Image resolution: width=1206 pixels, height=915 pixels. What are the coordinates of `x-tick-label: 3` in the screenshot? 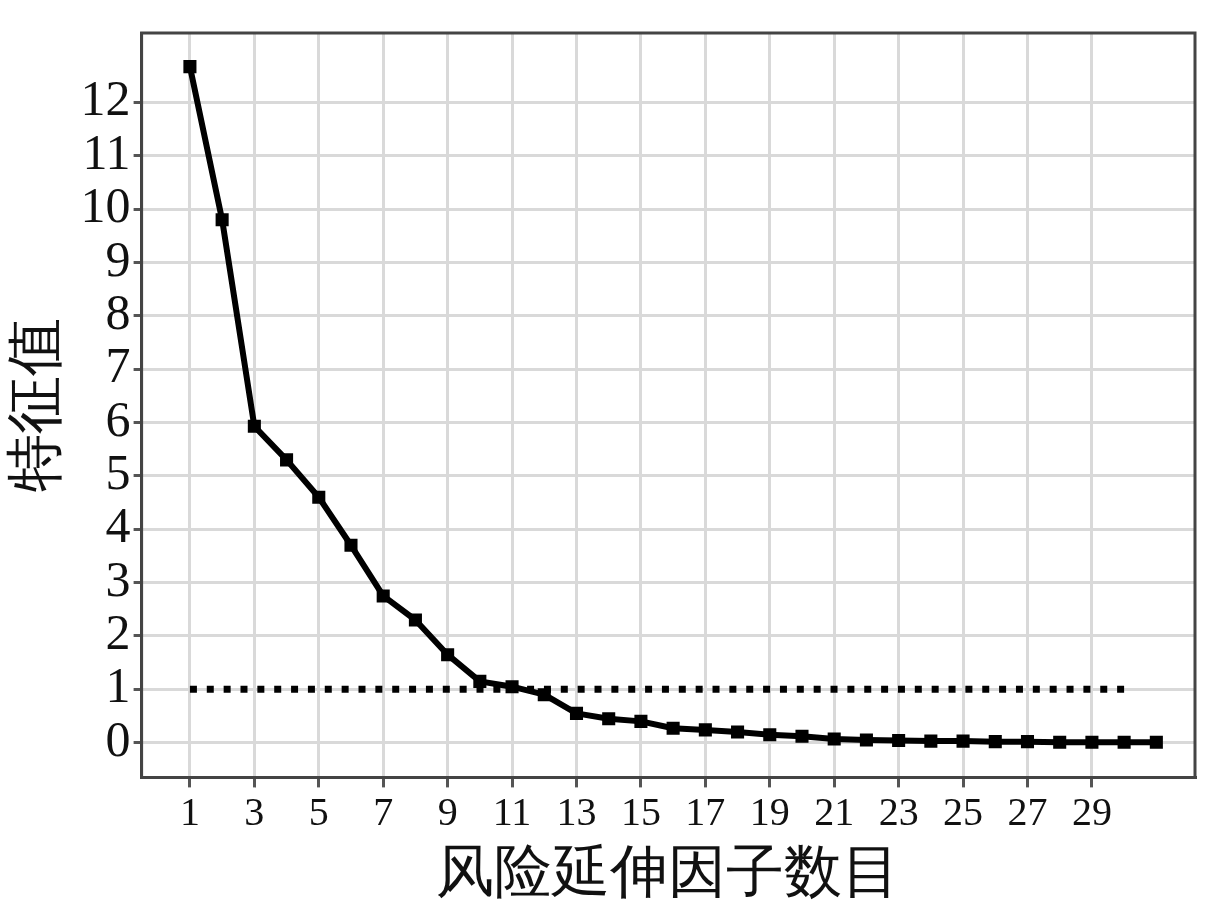 It's located at (254, 811).